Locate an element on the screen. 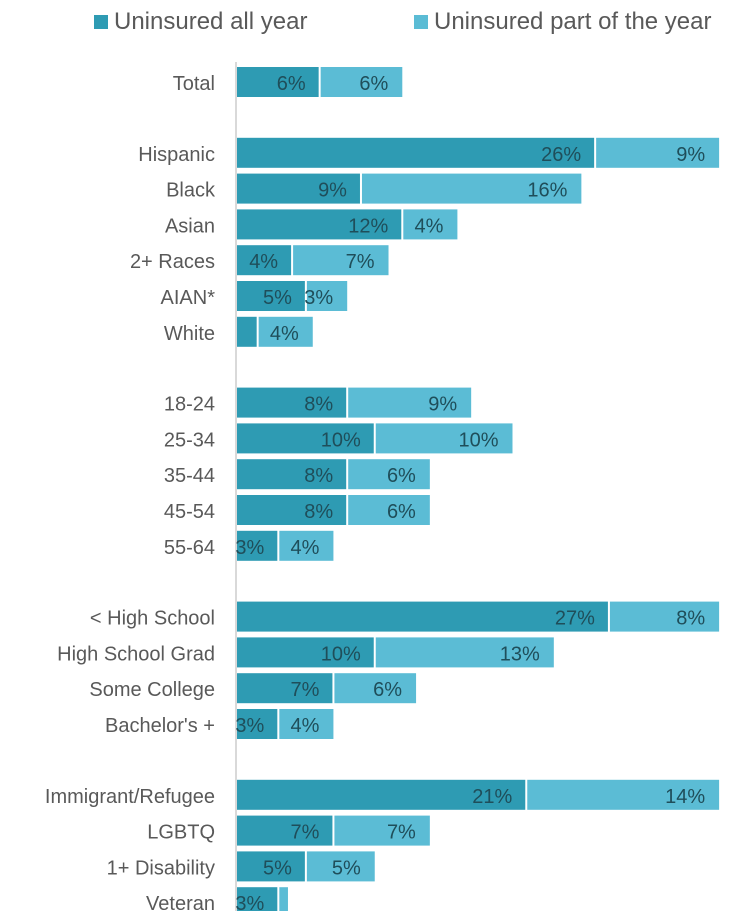  category-label: Veteran is located at coordinates (180, 902).